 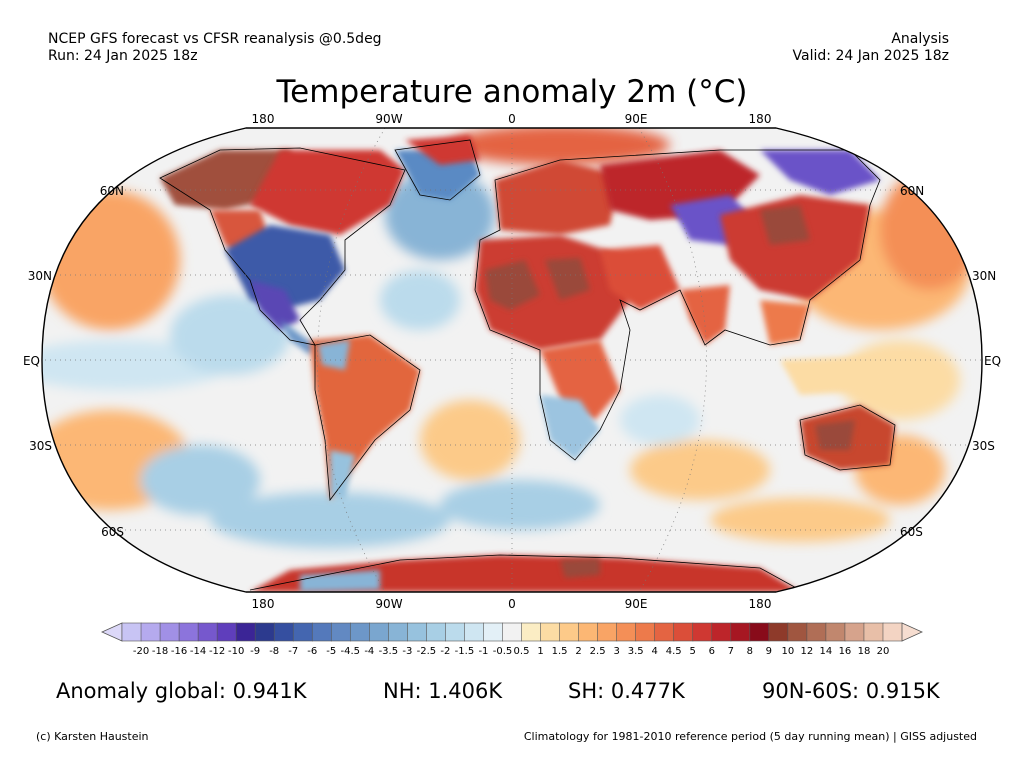 What do you see at coordinates (660, 420) in the screenshot?
I see `indian-ocean-cool` at bounding box center [660, 420].